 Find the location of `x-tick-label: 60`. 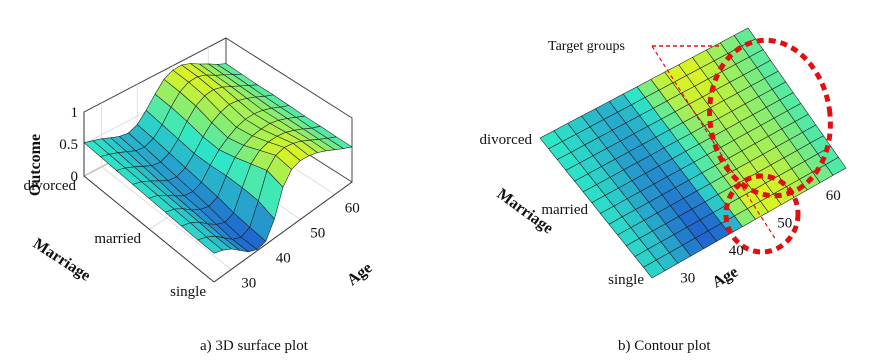

x-tick-label: 60 is located at coordinates (352, 209).